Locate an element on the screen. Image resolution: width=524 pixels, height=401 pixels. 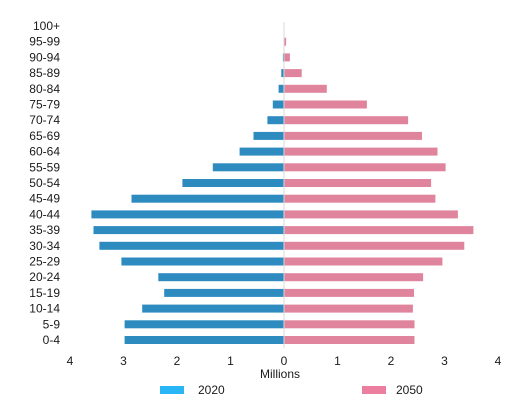
y-tick-label: 70-74 is located at coordinates (44, 120).